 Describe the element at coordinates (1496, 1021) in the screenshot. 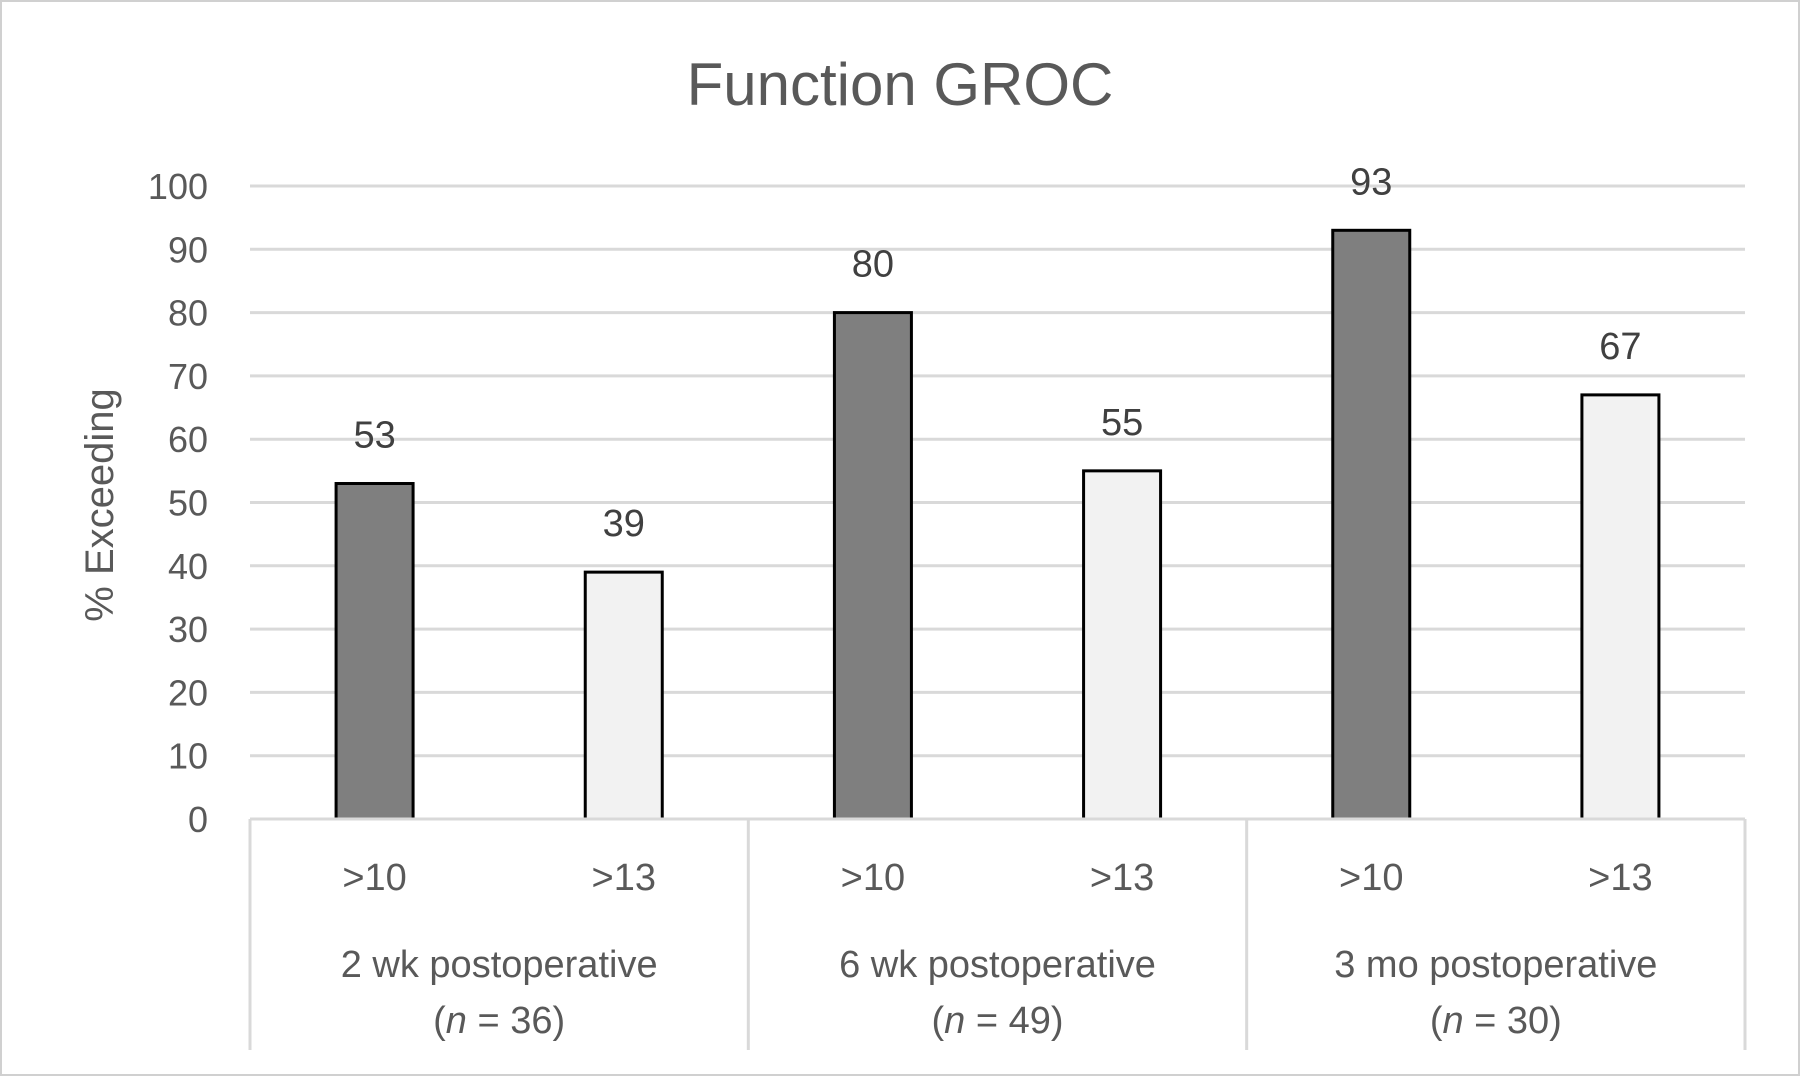

I see `group-n-label: (n = 30)` at that location.